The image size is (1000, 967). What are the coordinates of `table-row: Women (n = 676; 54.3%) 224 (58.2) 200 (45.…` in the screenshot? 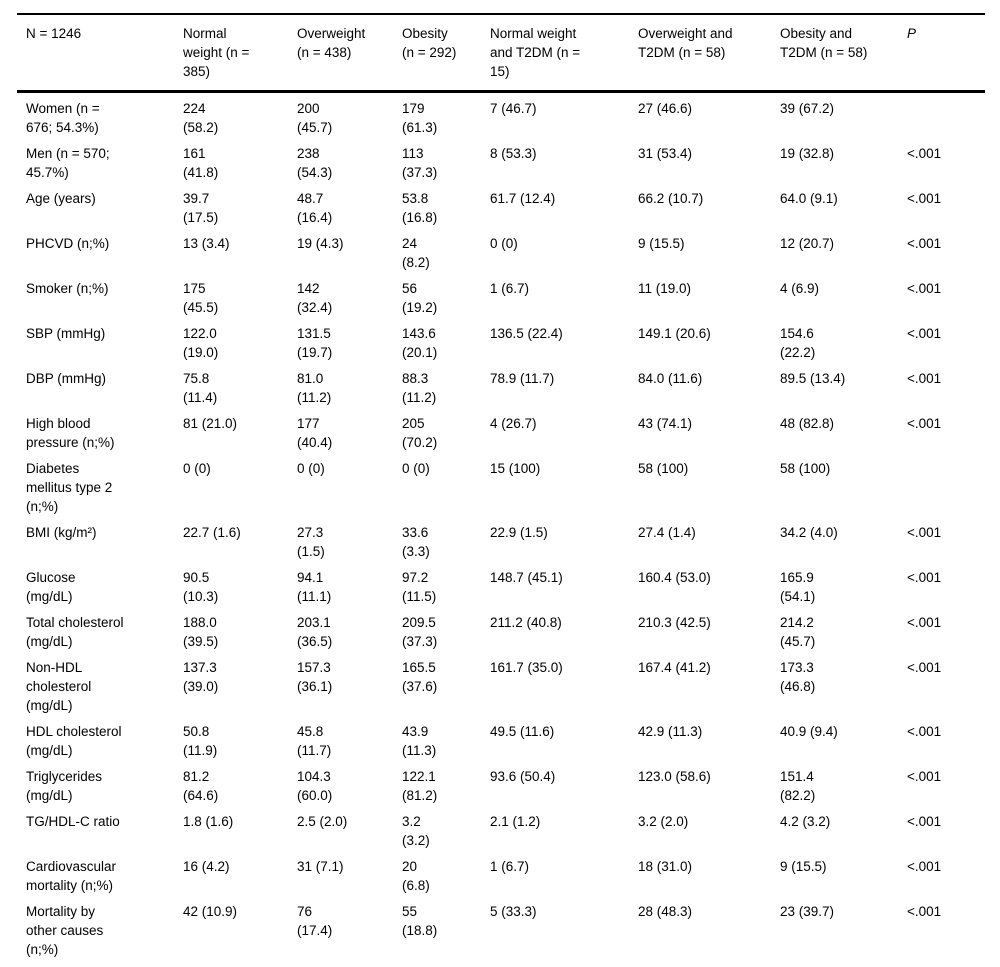 It's located at (501, 117).